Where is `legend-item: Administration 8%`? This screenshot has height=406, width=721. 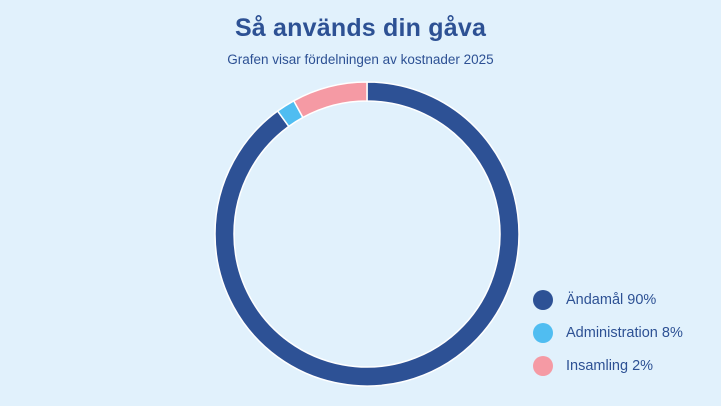
legend-item: Administration 8% is located at coordinates (608, 333).